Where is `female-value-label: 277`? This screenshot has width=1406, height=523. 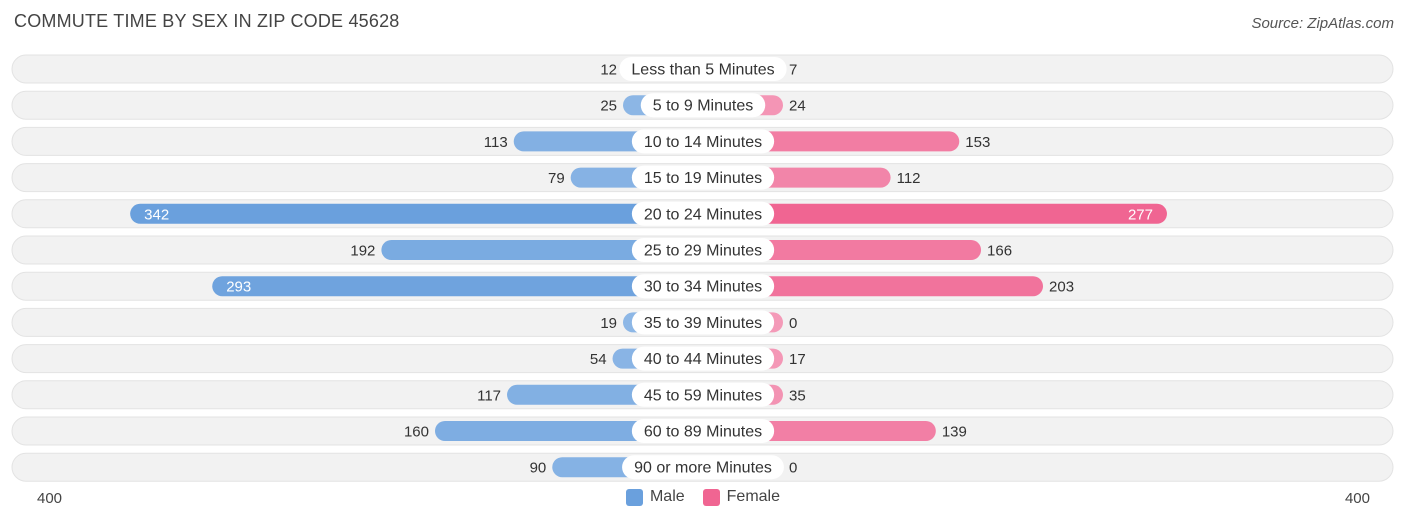
female-value-label: 277 is located at coordinates (1140, 214).